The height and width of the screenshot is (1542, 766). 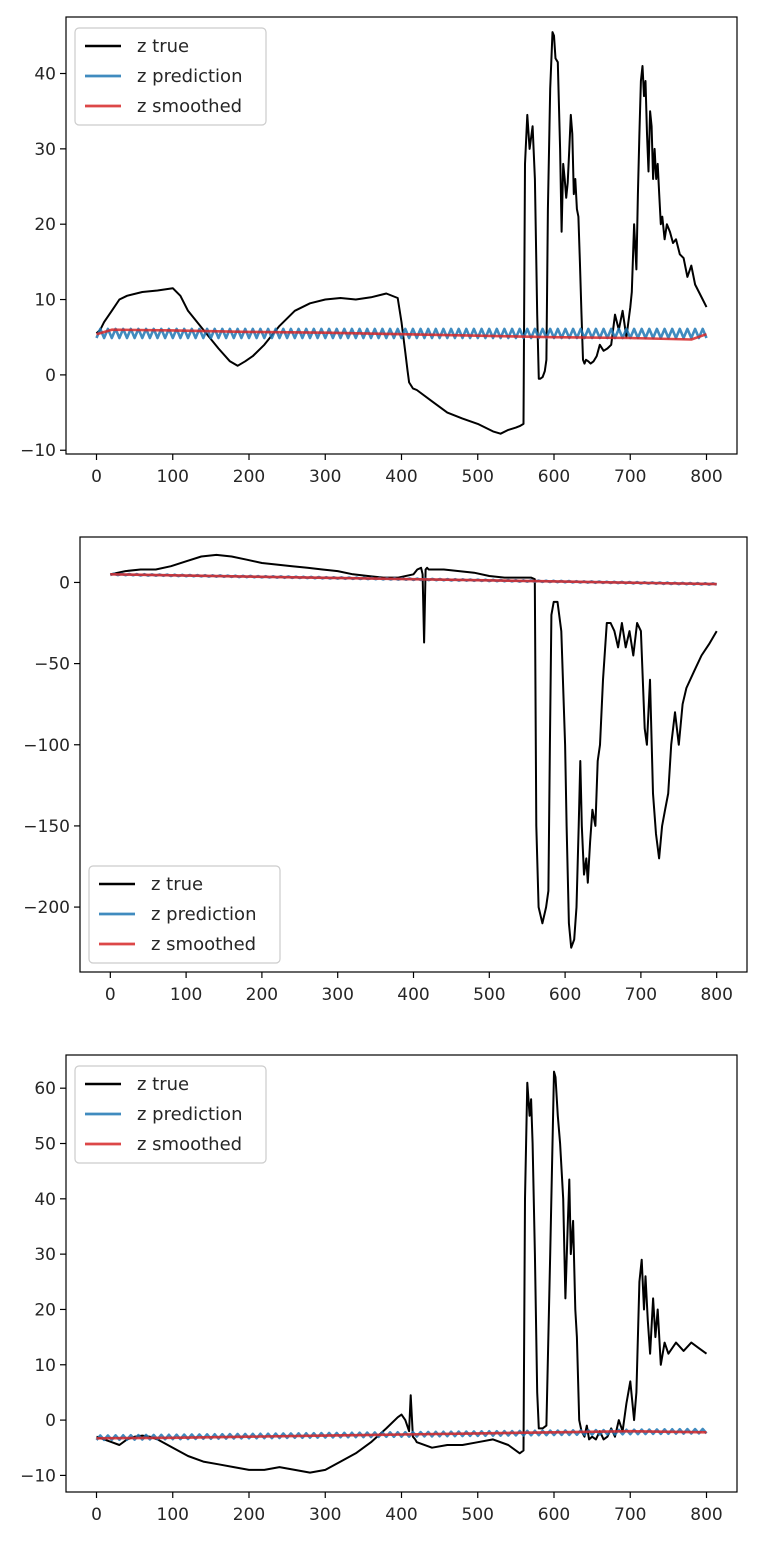 I want to click on y-tick-label: 50, so click(x=45, y=1145).